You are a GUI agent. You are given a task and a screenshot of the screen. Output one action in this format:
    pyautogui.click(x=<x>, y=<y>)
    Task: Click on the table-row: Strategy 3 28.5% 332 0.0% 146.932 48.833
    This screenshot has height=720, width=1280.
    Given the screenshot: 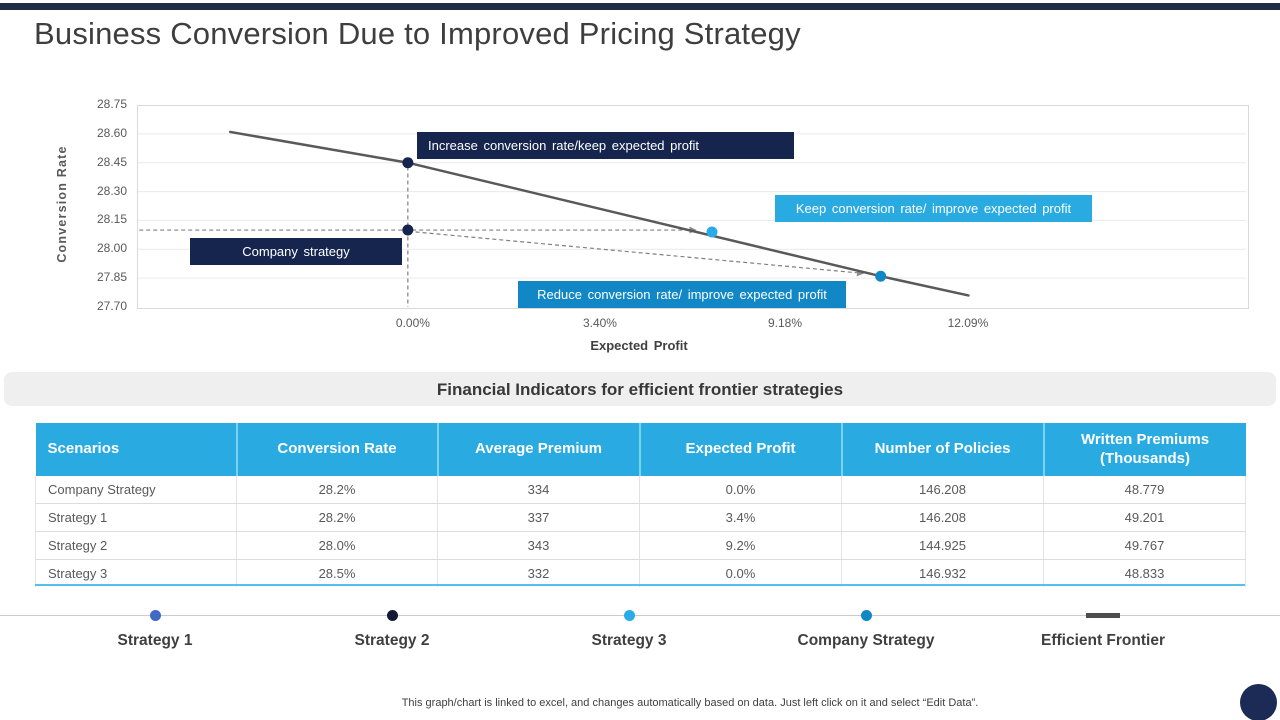 What is the action you would take?
    pyautogui.click(x=640, y=573)
    